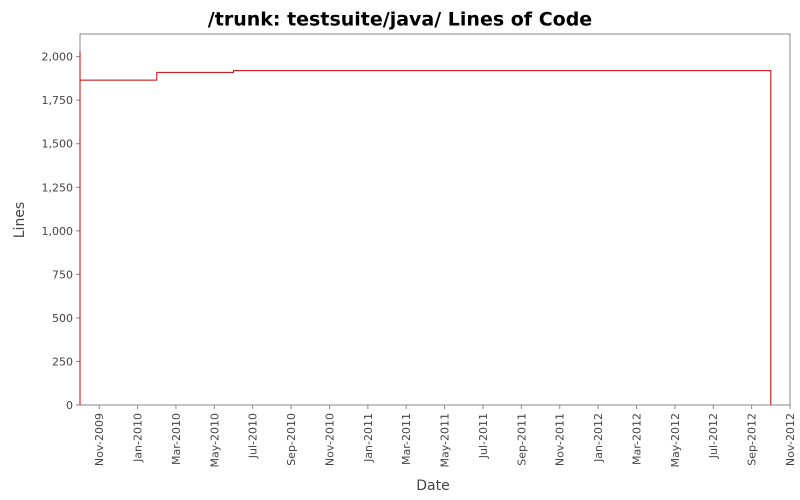 The height and width of the screenshot is (500, 800). Describe the element at coordinates (58, 100) in the screenshot. I see `y-tick-label: 1,750` at that location.